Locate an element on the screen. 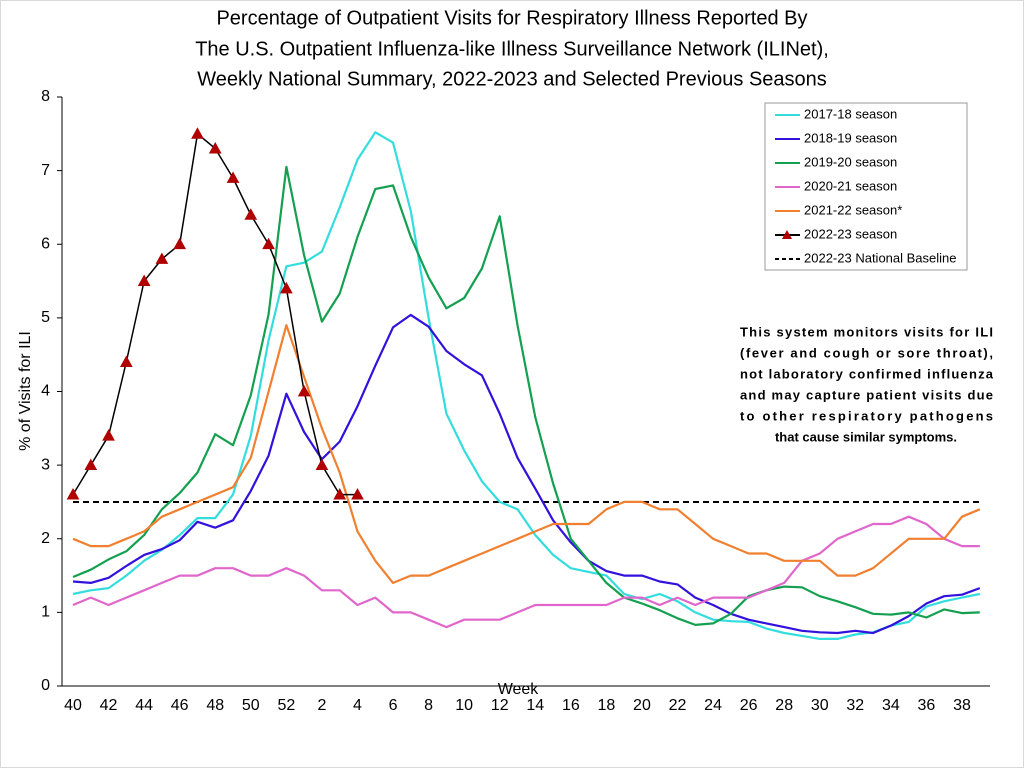 This screenshot has height=768, width=1024. x-axis-label: Week is located at coordinates (519, 689).